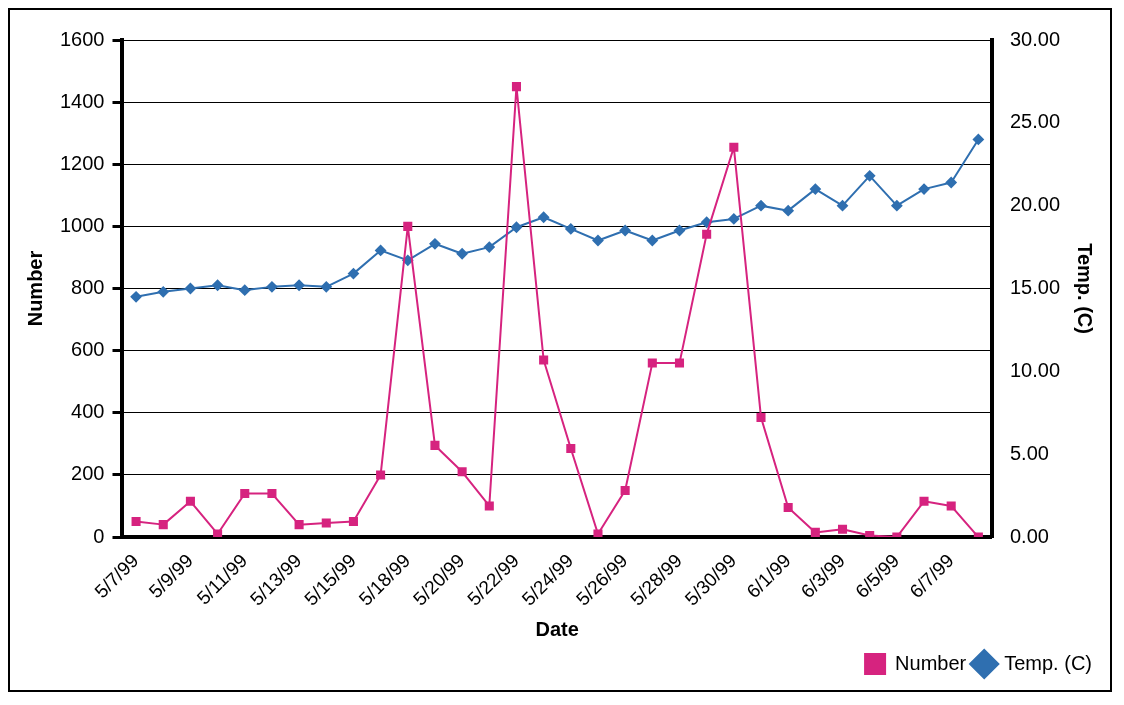 Image resolution: width=1124 pixels, height=705 pixels. What do you see at coordinates (1048, 662) in the screenshot?
I see `legend-label: Temp. (C)` at bounding box center [1048, 662].